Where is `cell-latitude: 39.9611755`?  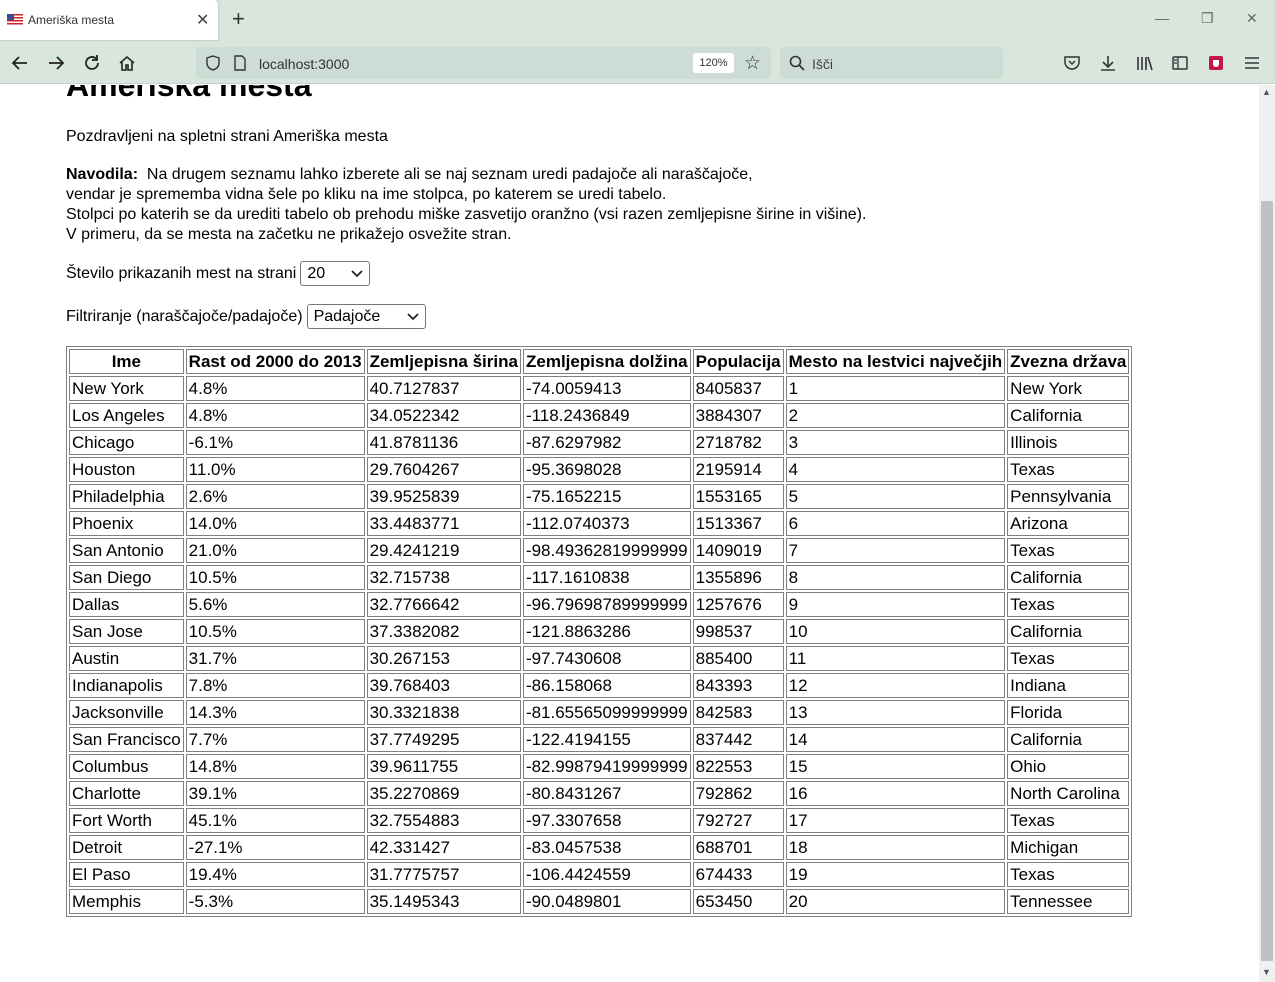 cell-latitude: 39.9611755 is located at coordinates (443, 766).